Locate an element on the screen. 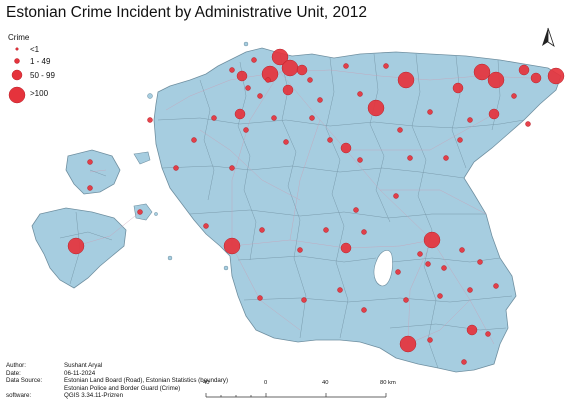  island-hiiumaa is located at coordinates (93, 172).